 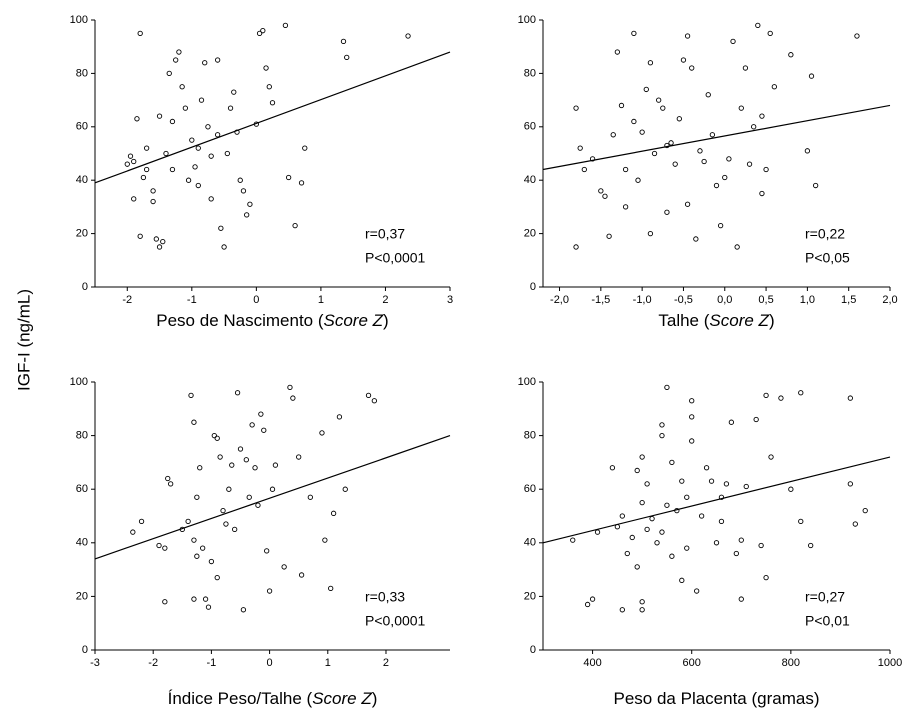 What do you see at coordinates (530, 127) in the screenshot?
I see `y-tick-label: 60` at bounding box center [530, 127].